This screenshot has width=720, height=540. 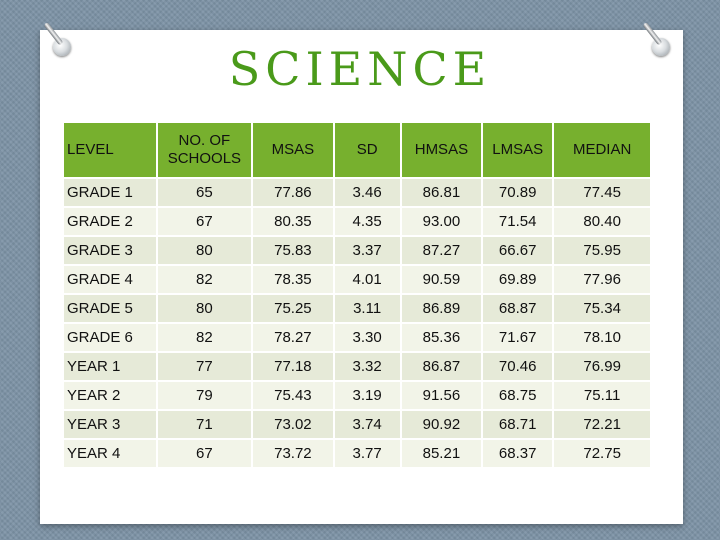 I want to click on cell-hmsas: 93.00, so click(x=441, y=221).